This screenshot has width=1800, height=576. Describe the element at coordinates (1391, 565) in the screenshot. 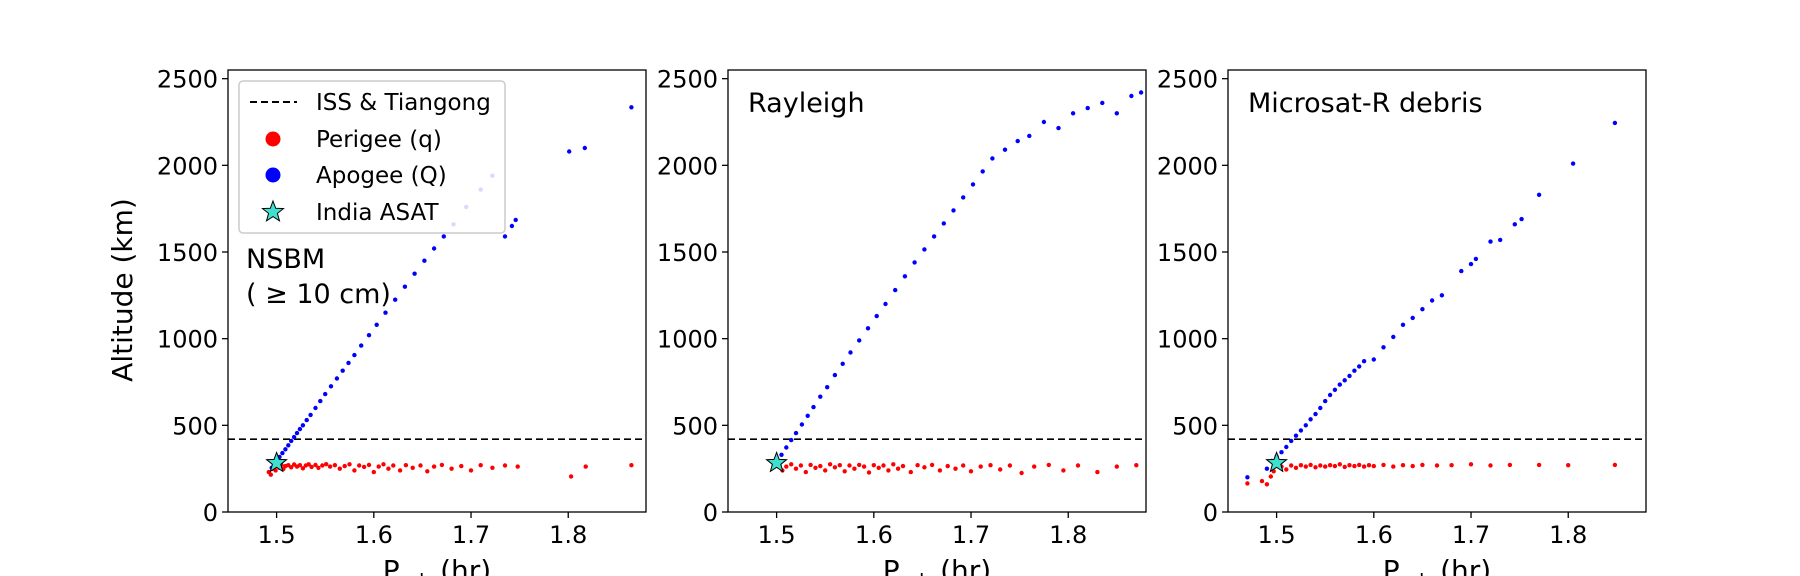

I see `x-axis-label-base: P` at that location.